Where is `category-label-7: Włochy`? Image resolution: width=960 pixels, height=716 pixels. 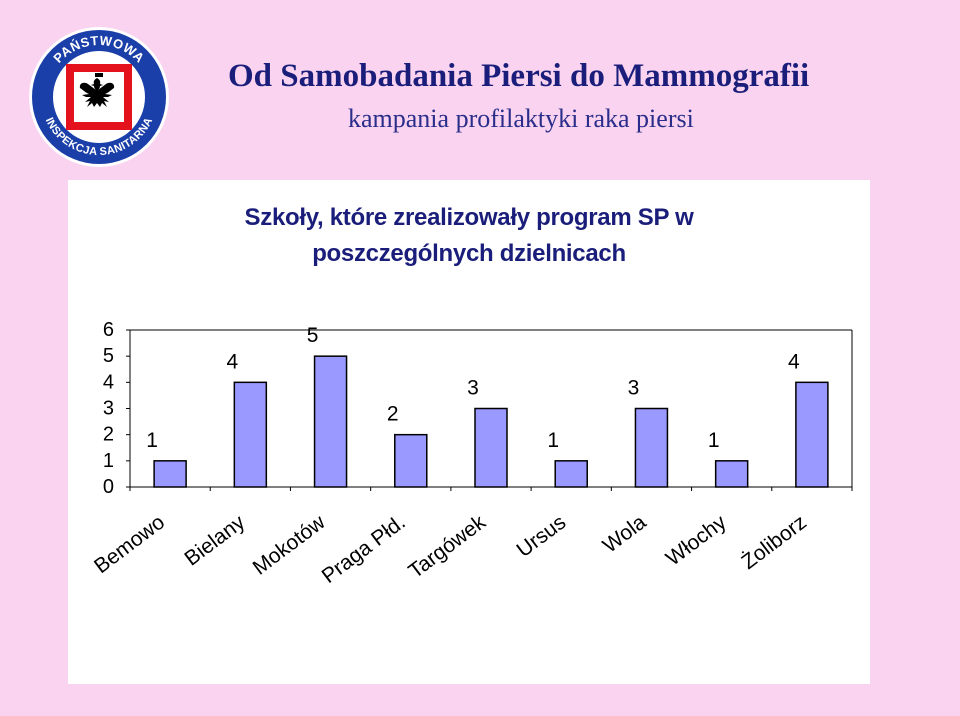 category-label-7: Włochy is located at coordinates (696, 540).